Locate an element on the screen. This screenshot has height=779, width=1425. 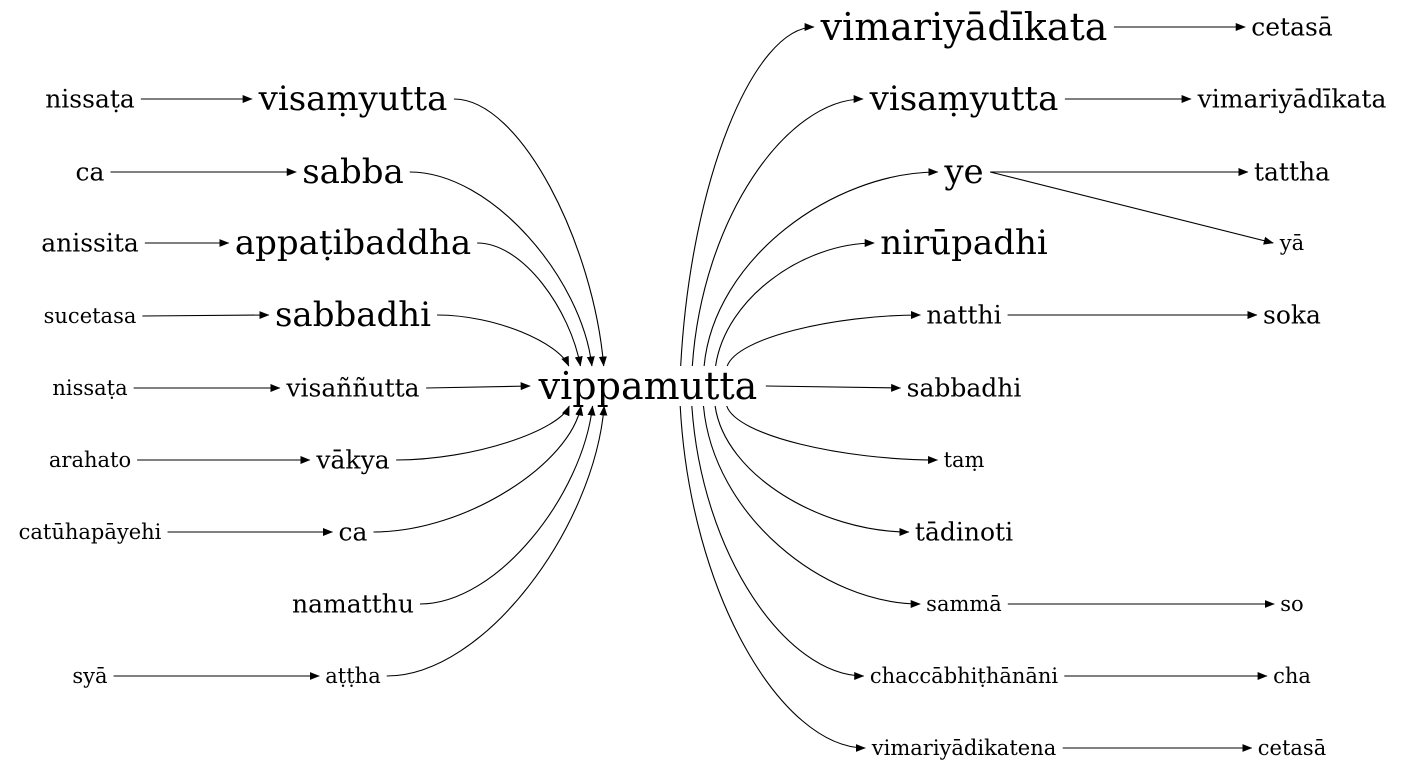
edge-vippamutta-to-r-tam is located at coordinates (832, 434).